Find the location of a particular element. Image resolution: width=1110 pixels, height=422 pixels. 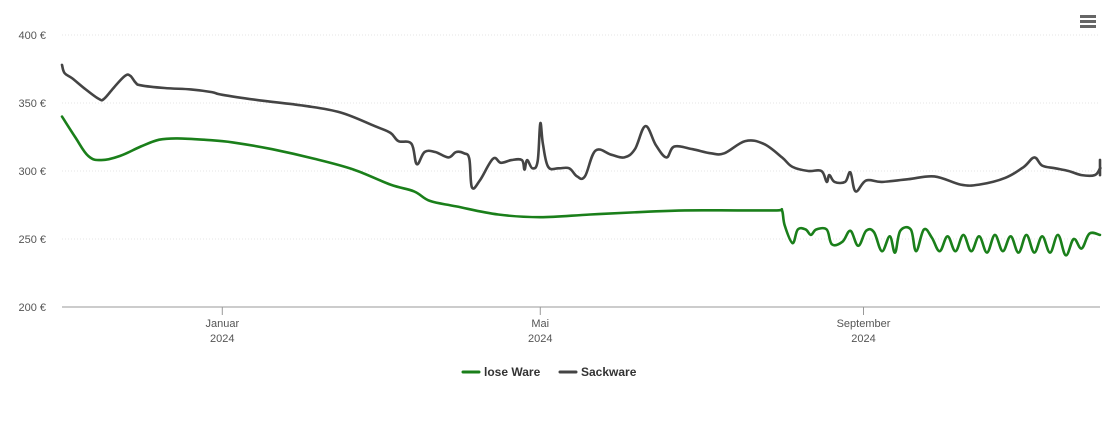

y-tick-label: 200 € is located at coordinates (32, 308).